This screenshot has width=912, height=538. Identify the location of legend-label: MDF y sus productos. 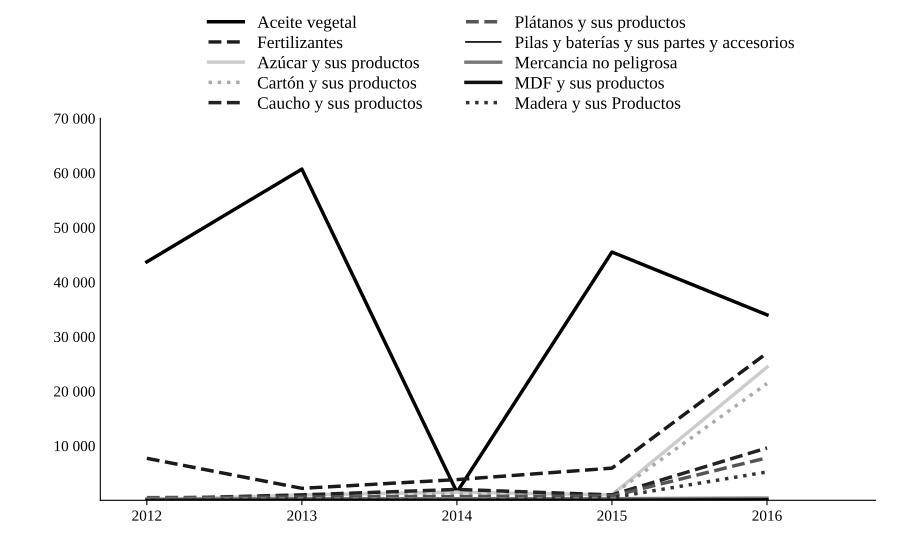
(589, 84).